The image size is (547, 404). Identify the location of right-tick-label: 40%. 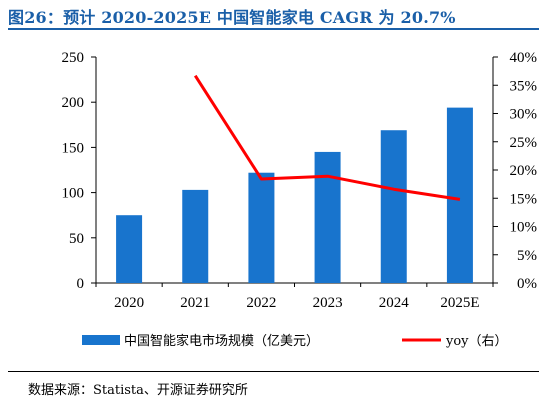
(524, 58).